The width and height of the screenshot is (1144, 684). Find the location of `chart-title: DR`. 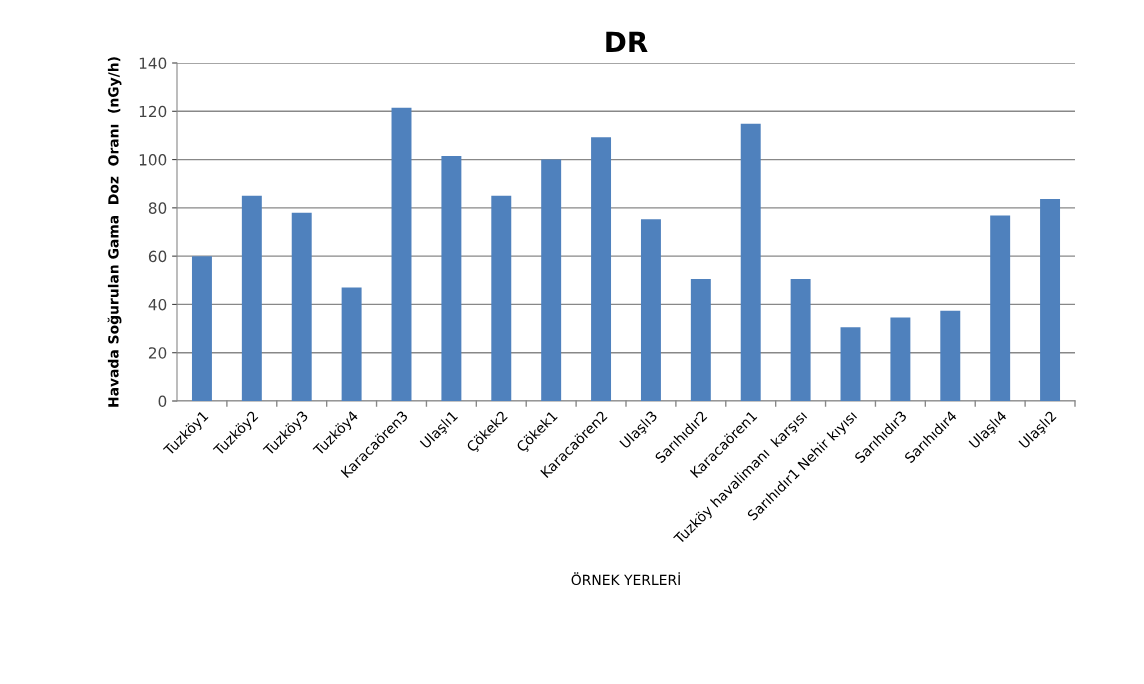

chart-title: DR is located at coordinates (627, 41).